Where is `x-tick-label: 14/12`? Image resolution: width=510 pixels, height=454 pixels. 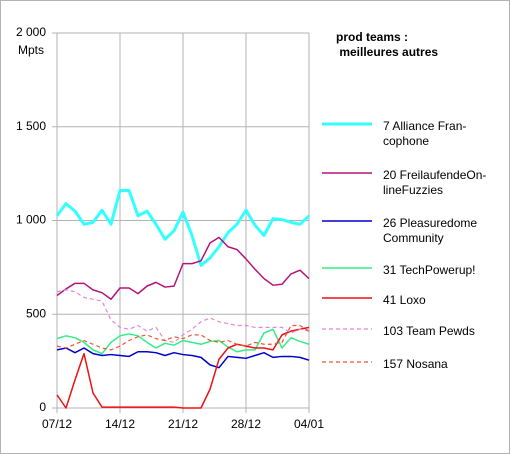 x-tick-label: 14/12 is located at coordinates (120, 424).